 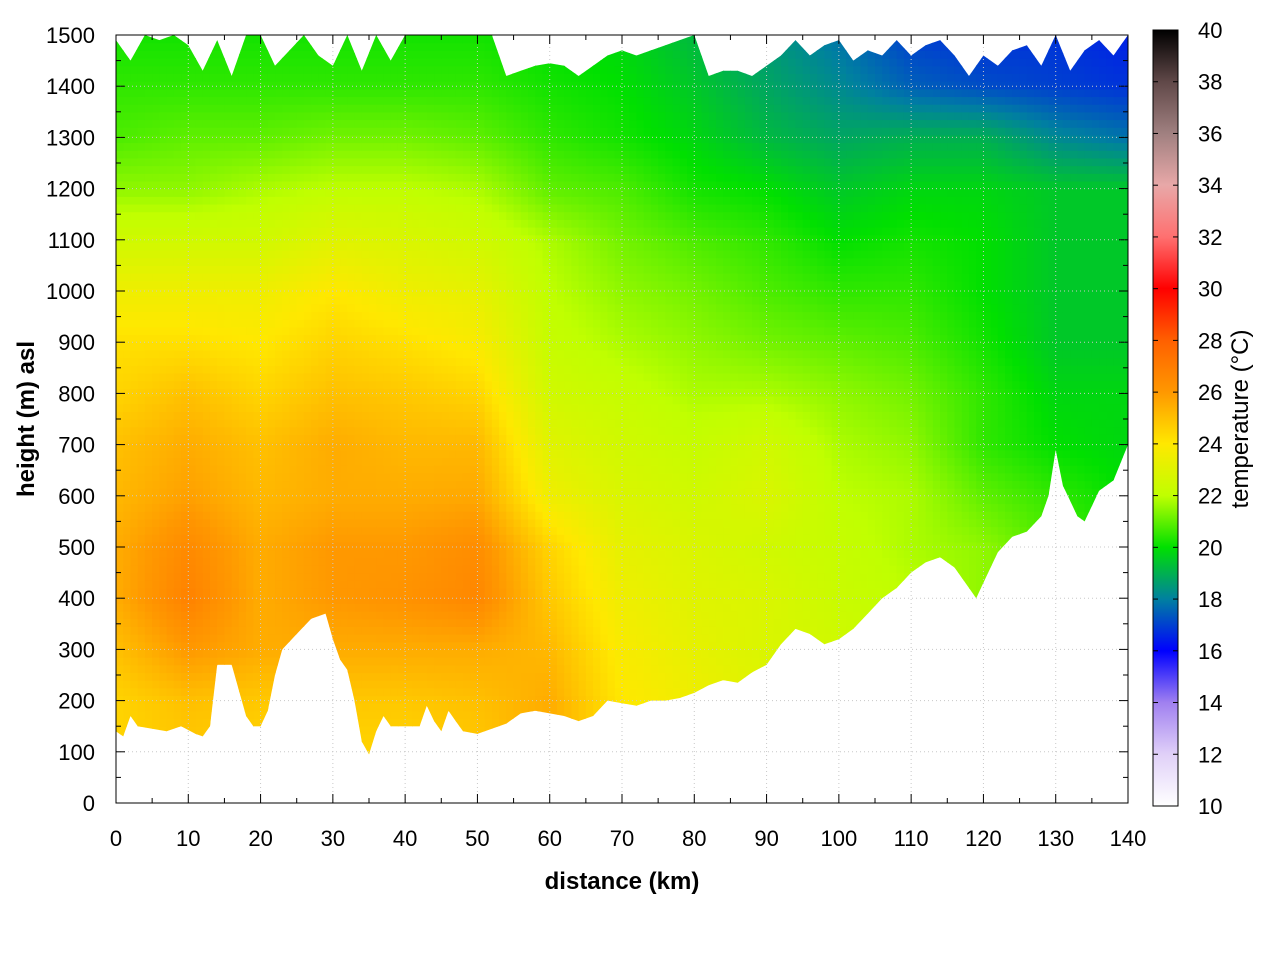 I want to click on colorbar-tick-label: 10, so click(x=1210, y=806).